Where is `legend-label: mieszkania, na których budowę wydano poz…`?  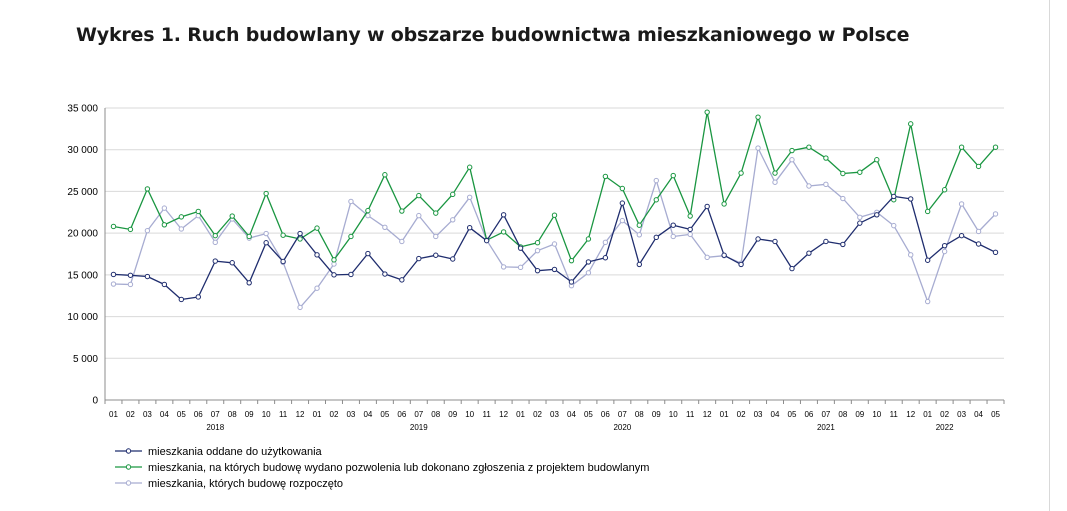
legend-label: mieszkania, na których budowę wydano poz… is located at coordinates (398, 468).